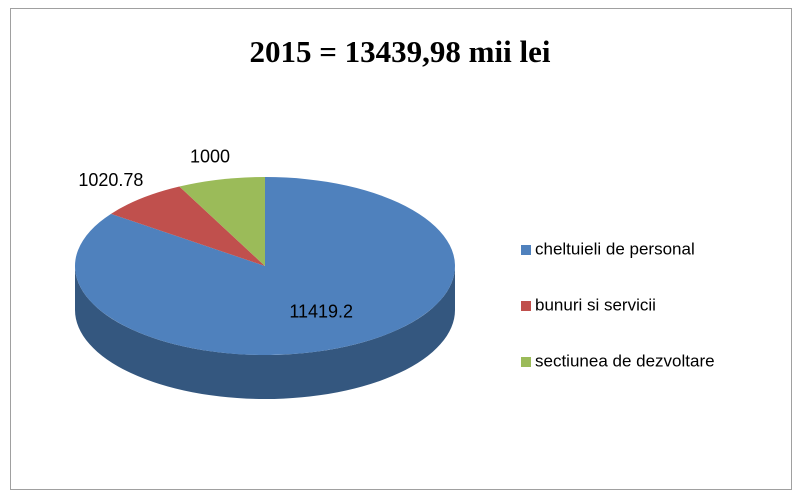 This screenshot has height=499, width=802. I want to click on data-label: 1020.78, so click(110, 180).